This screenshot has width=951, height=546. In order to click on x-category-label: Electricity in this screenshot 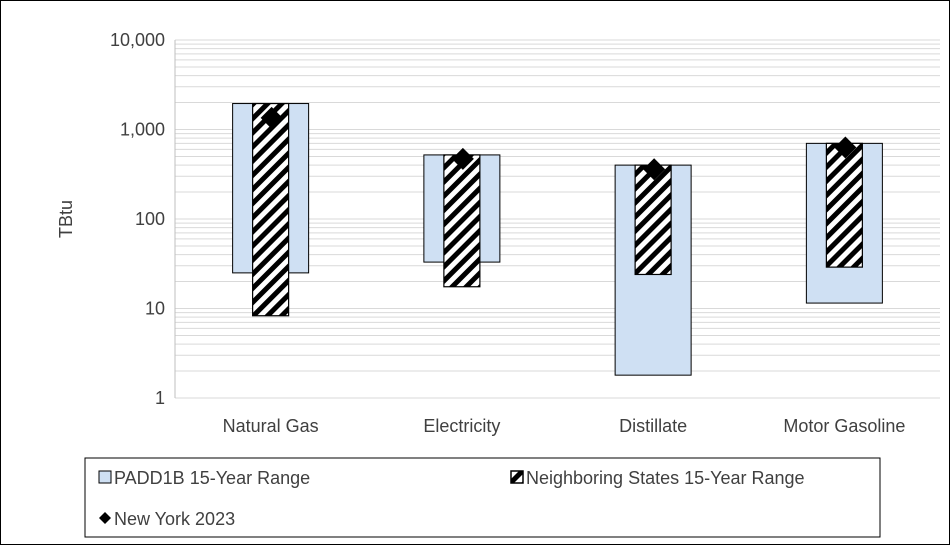, I will do `click(461, 426)`.